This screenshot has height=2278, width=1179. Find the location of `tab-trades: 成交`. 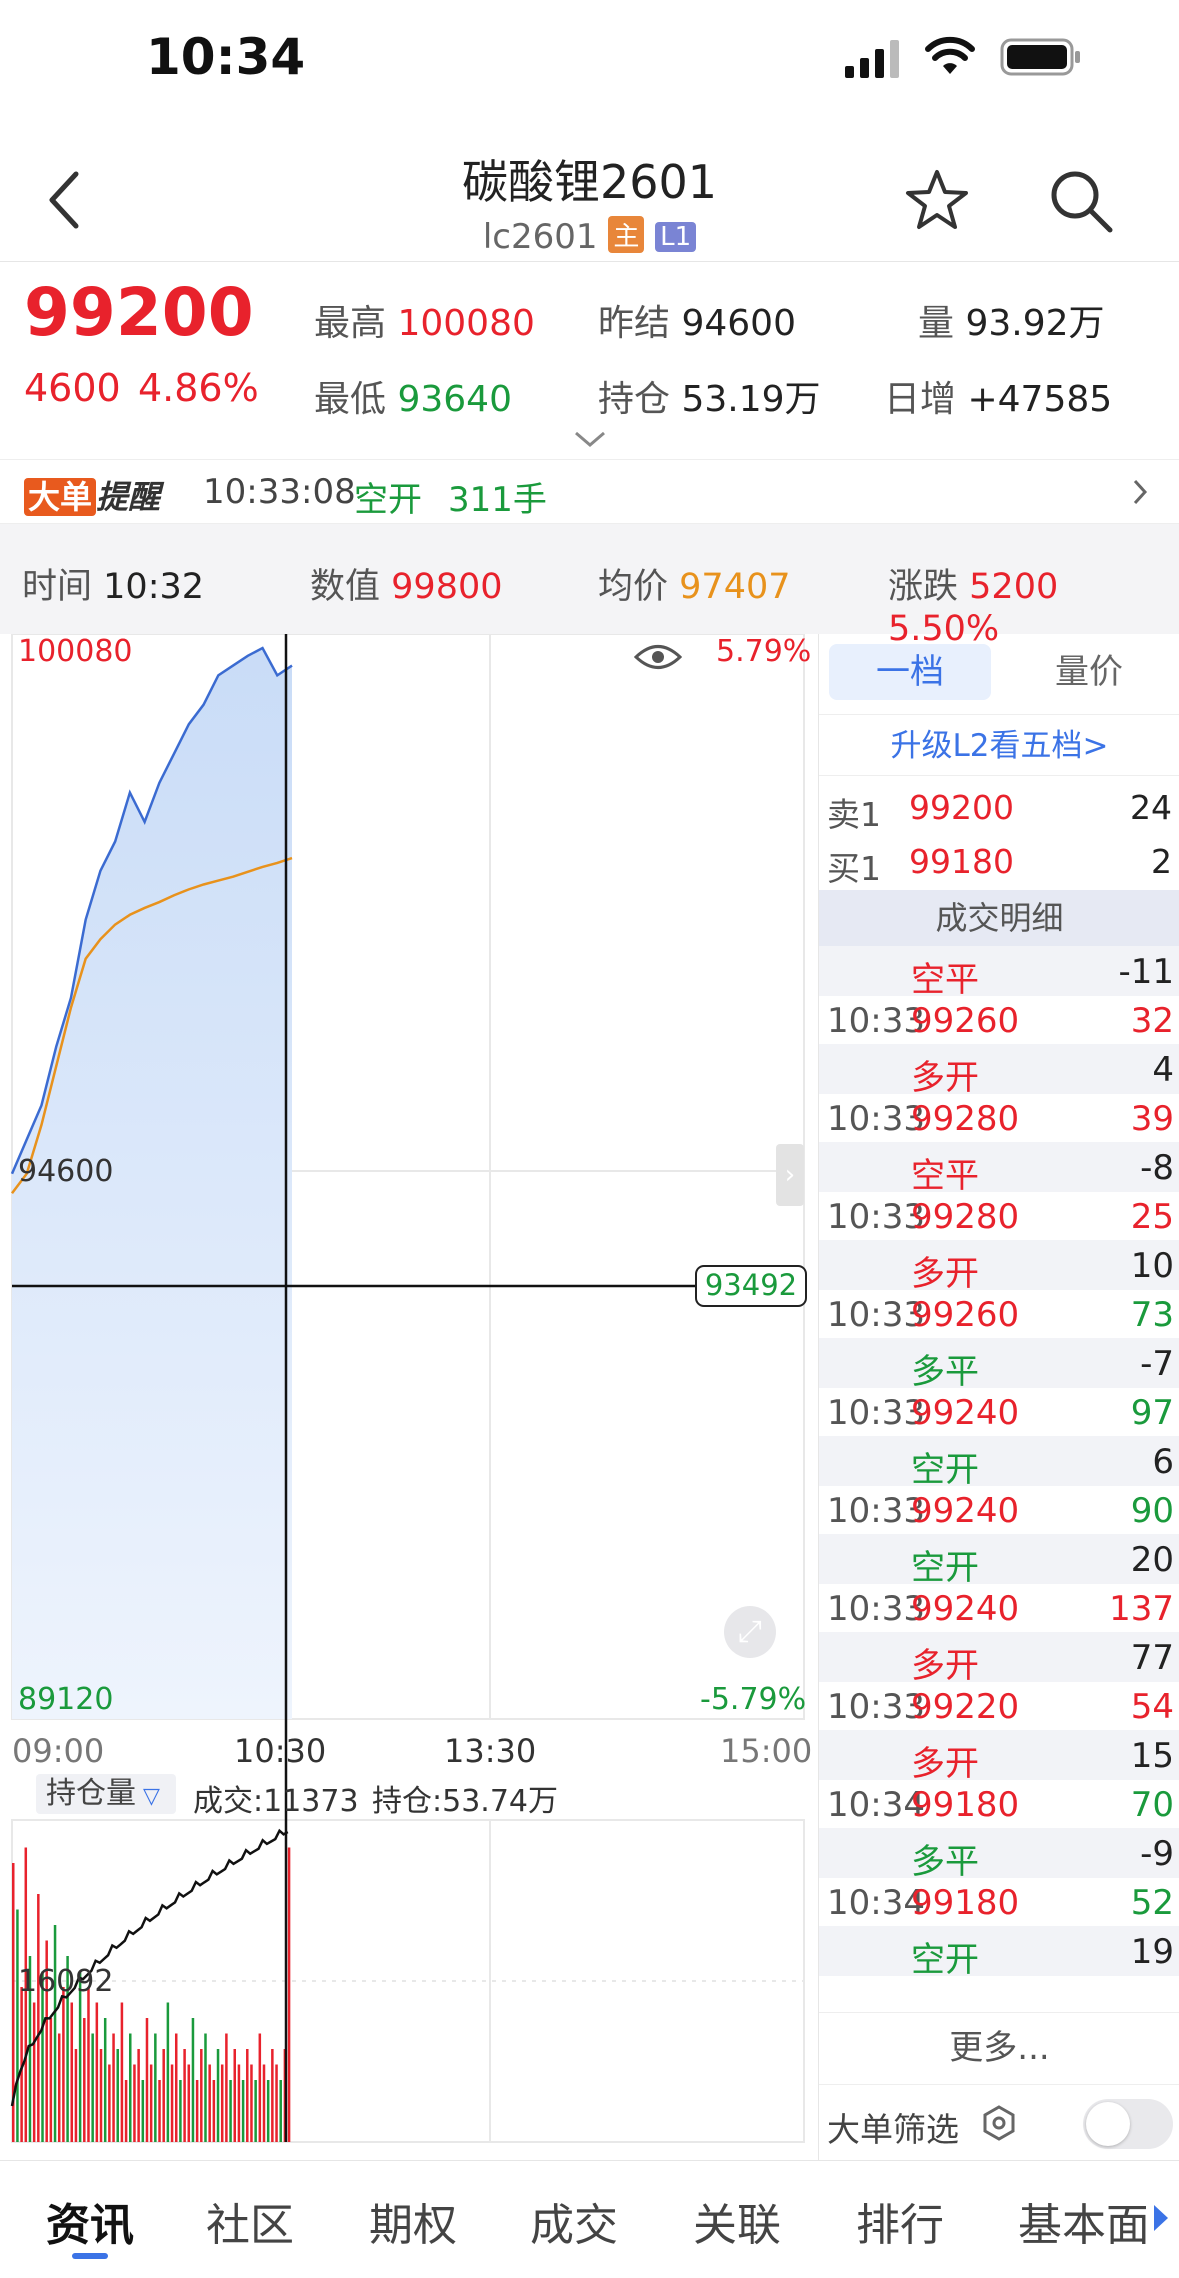

tab-trades: 成交 is located at coordinates (574, 2225).